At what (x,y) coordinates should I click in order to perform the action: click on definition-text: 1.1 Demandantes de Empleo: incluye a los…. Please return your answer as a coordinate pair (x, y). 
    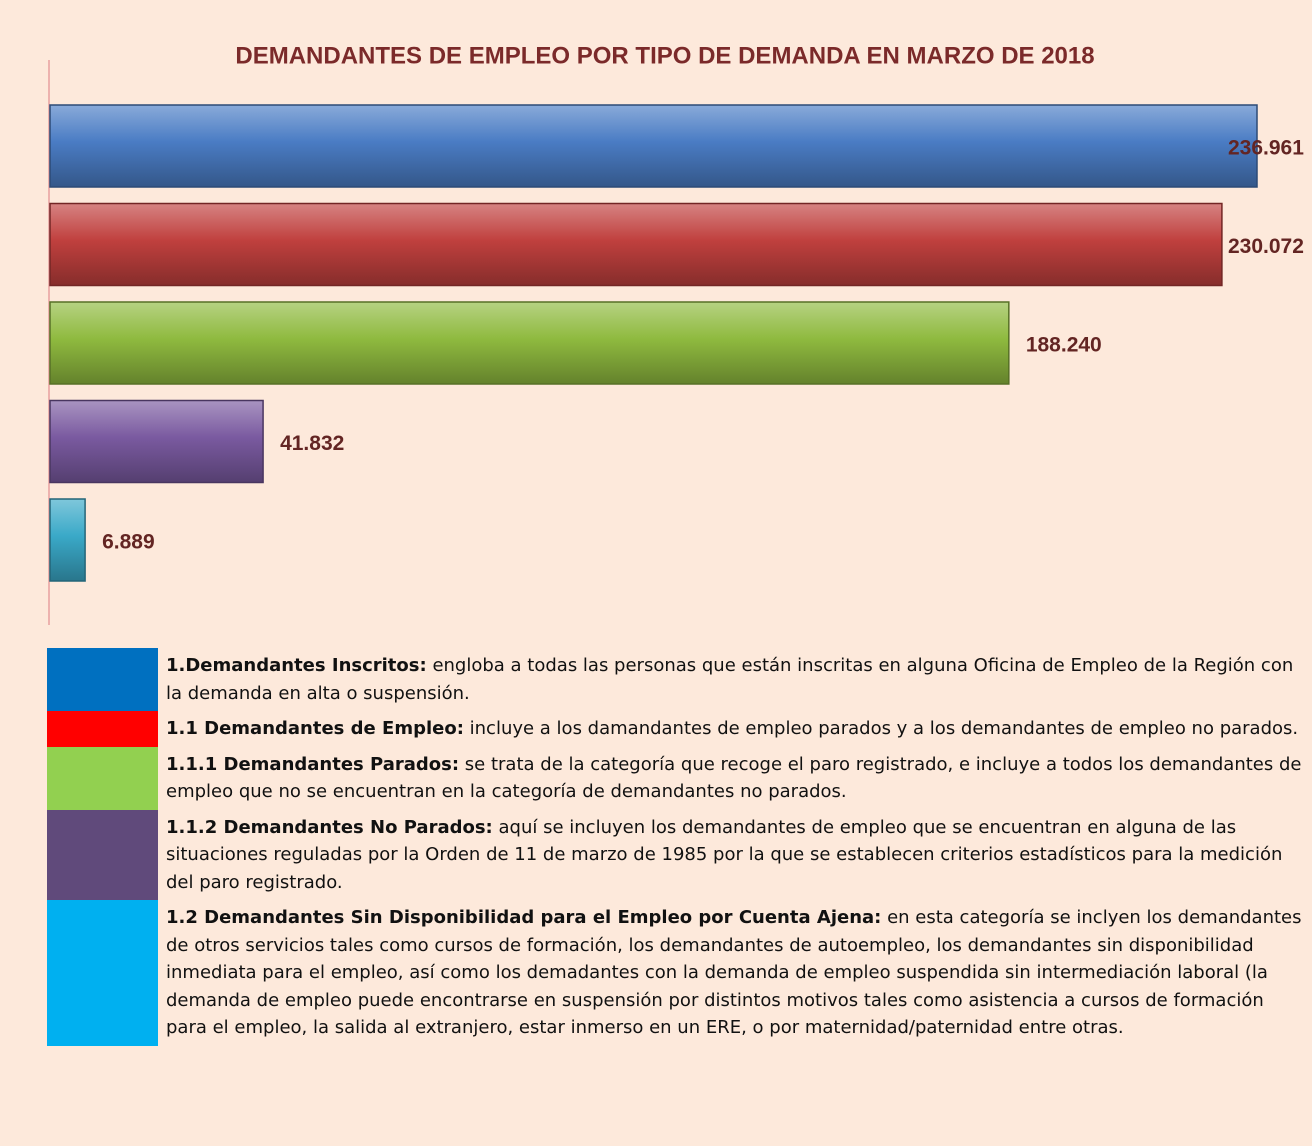
    Looking at the image, I should click on (732, 729).